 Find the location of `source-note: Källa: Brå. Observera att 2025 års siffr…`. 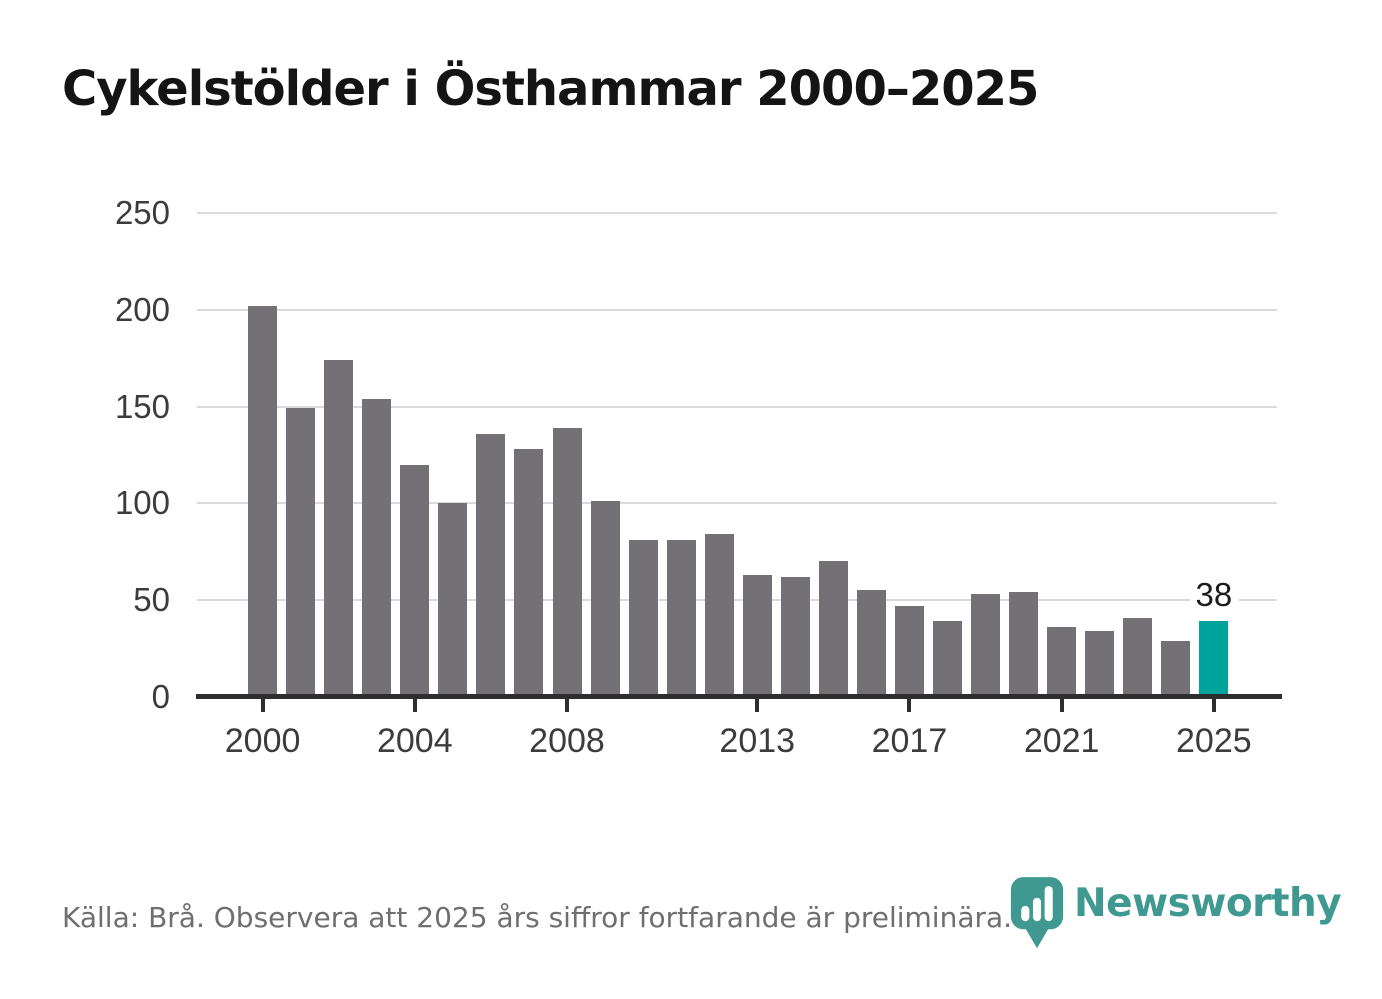

source-note: Källa: Brå. Observera att 2025 års siffr… is located at coordinates (537, 917).